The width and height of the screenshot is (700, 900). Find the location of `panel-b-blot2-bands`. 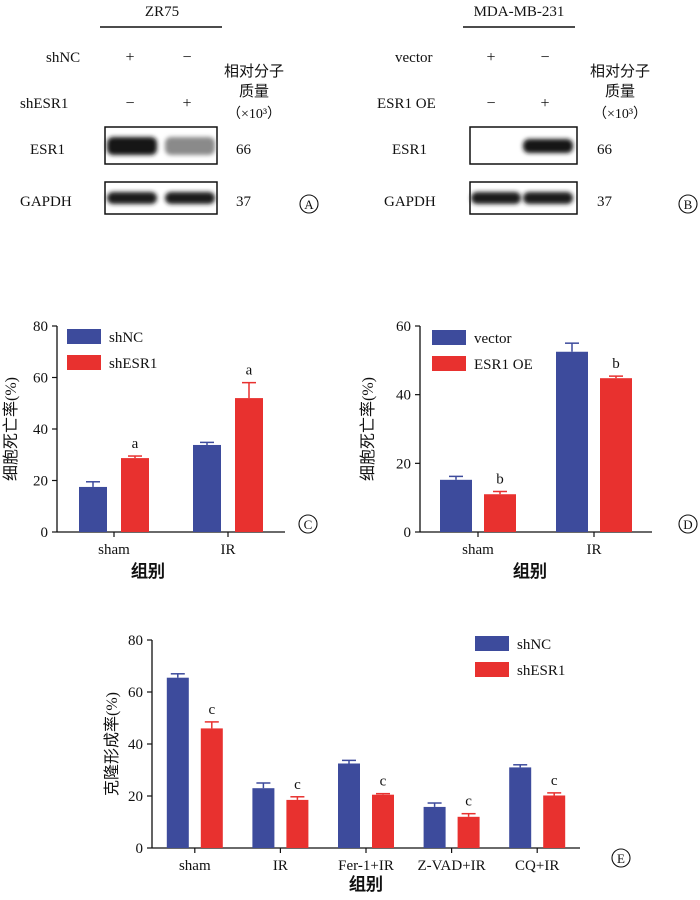

panel-b-blot2-bands is located at coordinates (522, 198).